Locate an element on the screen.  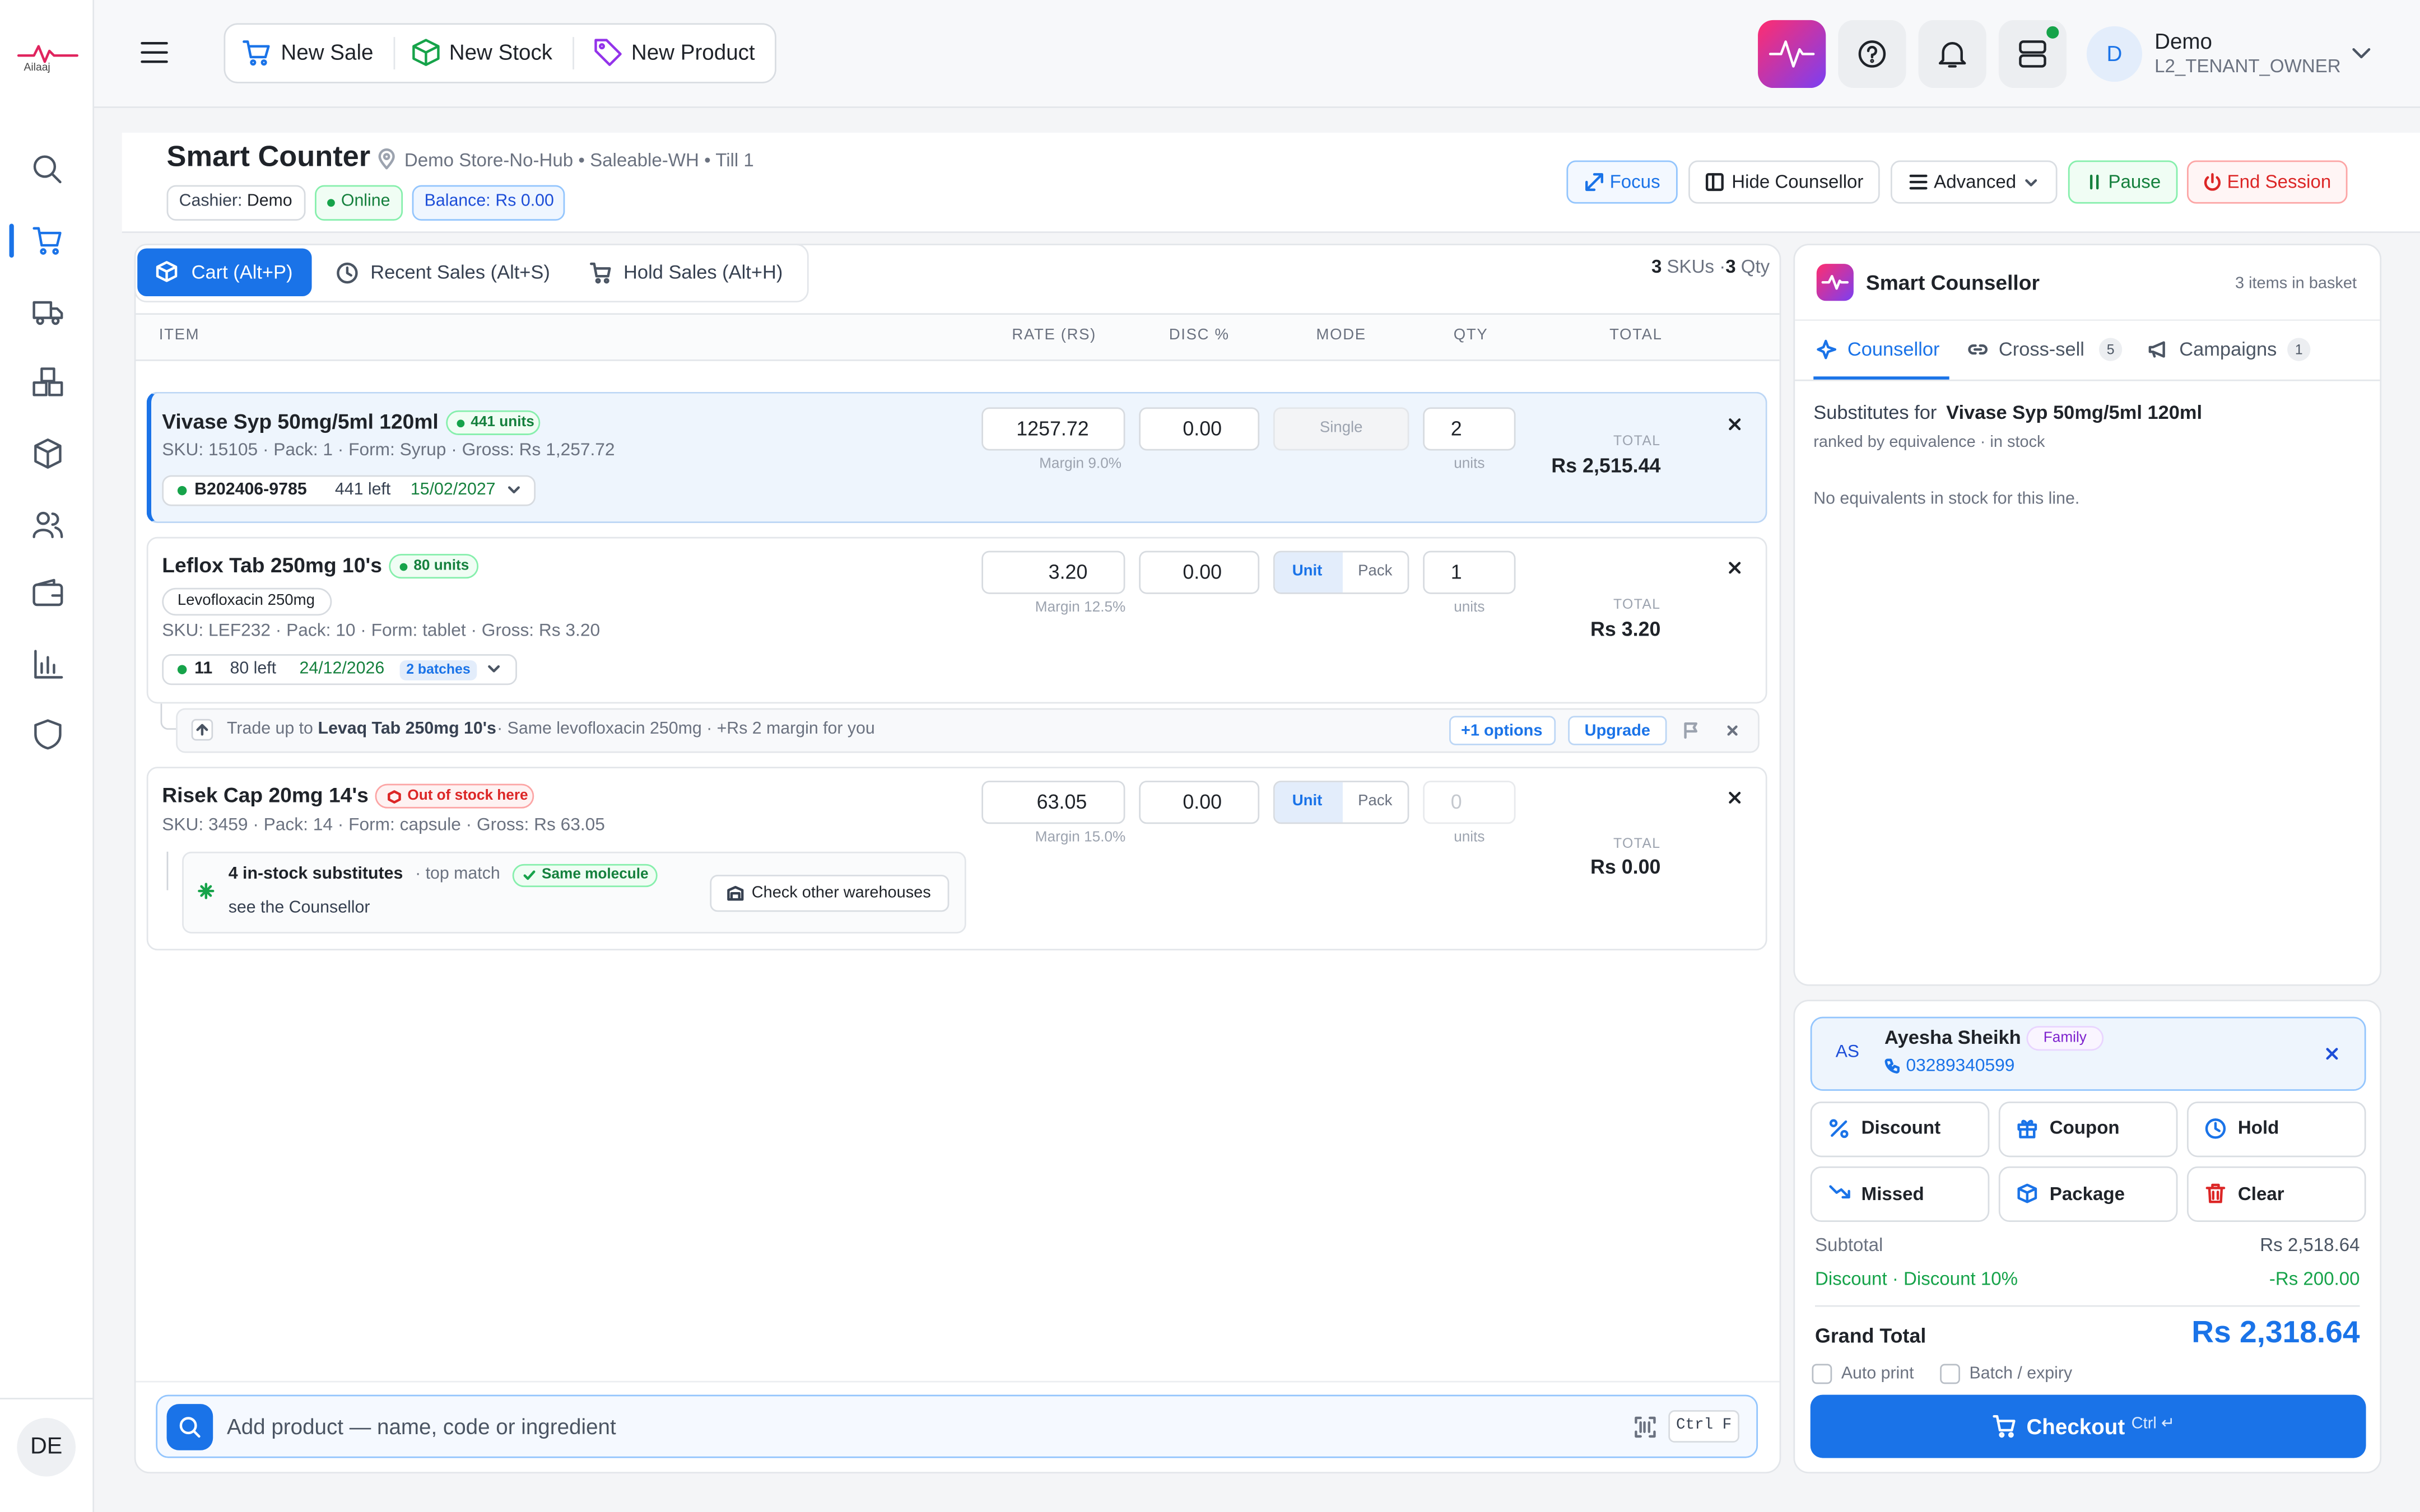
nav-products is located at coordinates (48, 454).